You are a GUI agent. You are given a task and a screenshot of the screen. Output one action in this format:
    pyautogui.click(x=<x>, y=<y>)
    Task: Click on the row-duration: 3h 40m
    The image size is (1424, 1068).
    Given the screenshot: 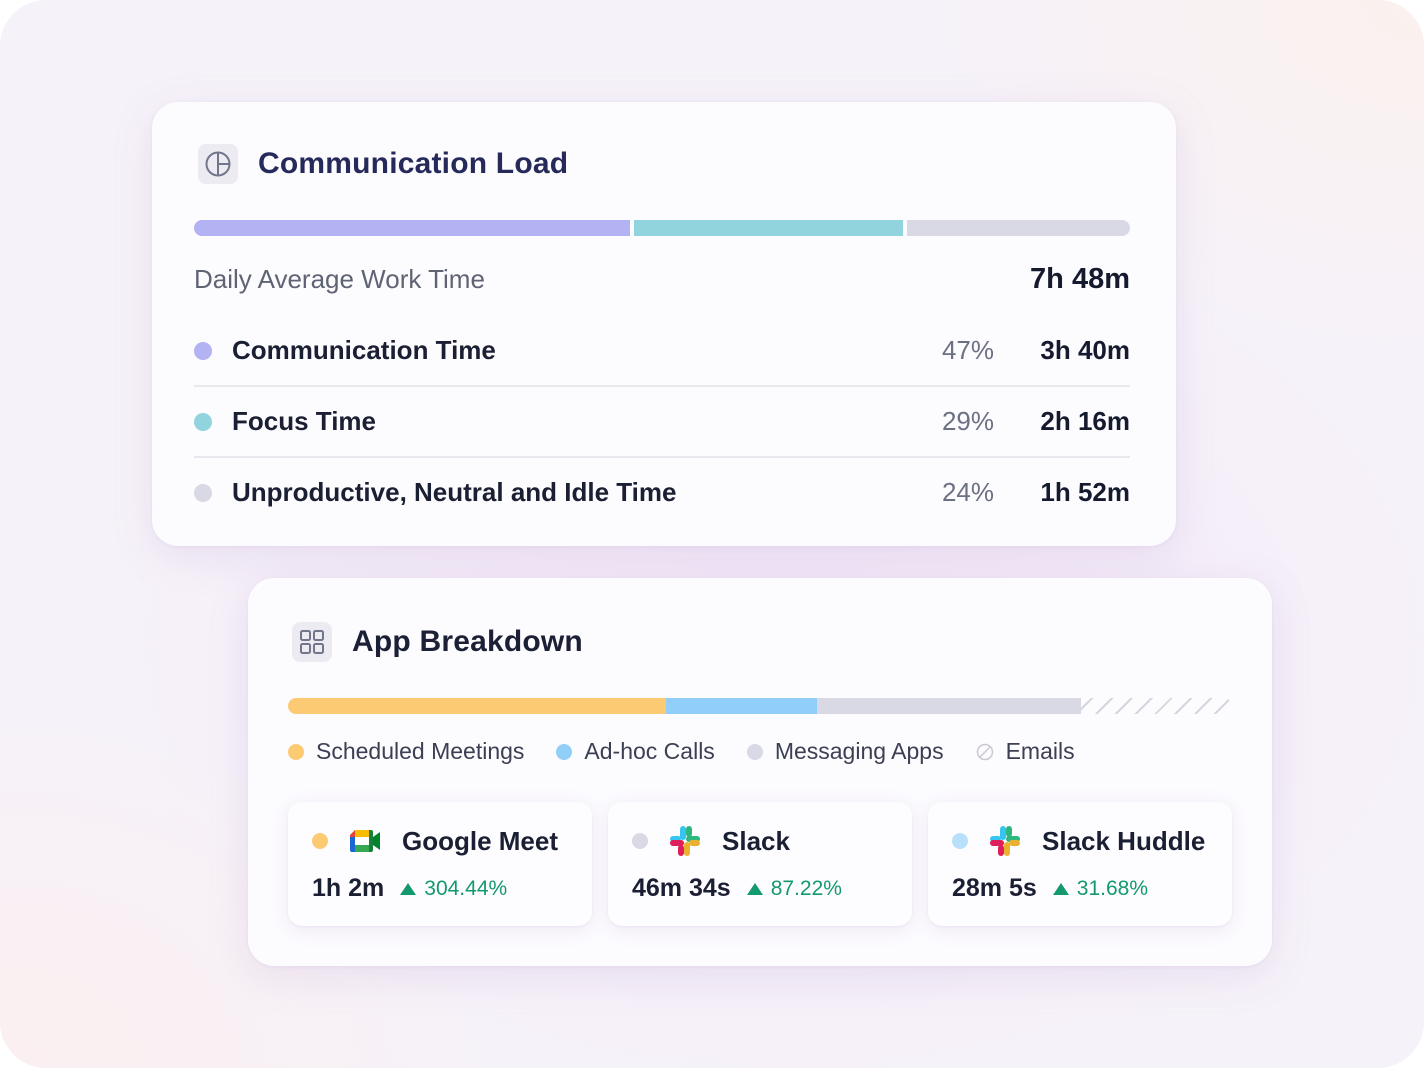 What is the action you would take?
    pyautogui.click(x=1085, y=350)
    